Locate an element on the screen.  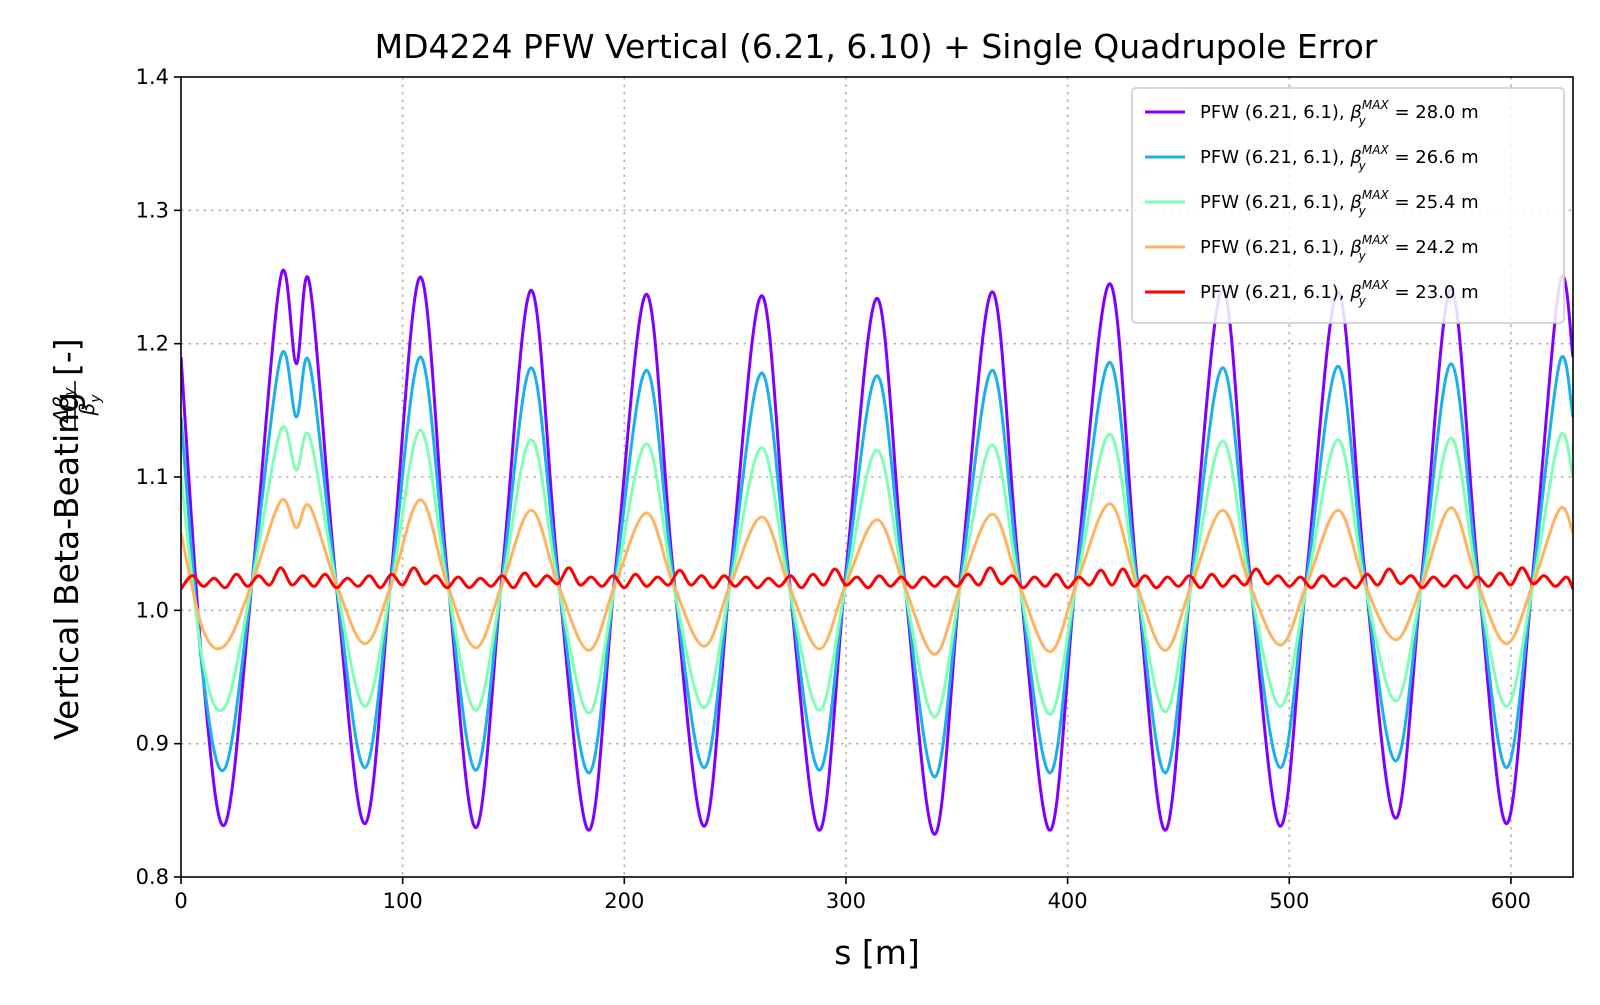
y-fraction-numerator-sub: y is located at coordinates (70, 392).